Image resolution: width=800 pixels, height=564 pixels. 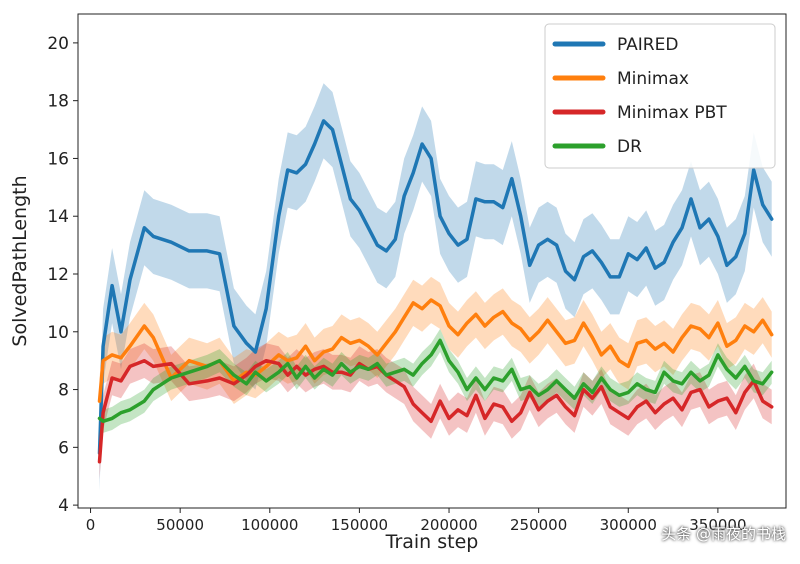 What do you see at coordinates (448, 525) in the screenshot?
I see `x-tick-label: 200000` at bounding box center [448, 525].